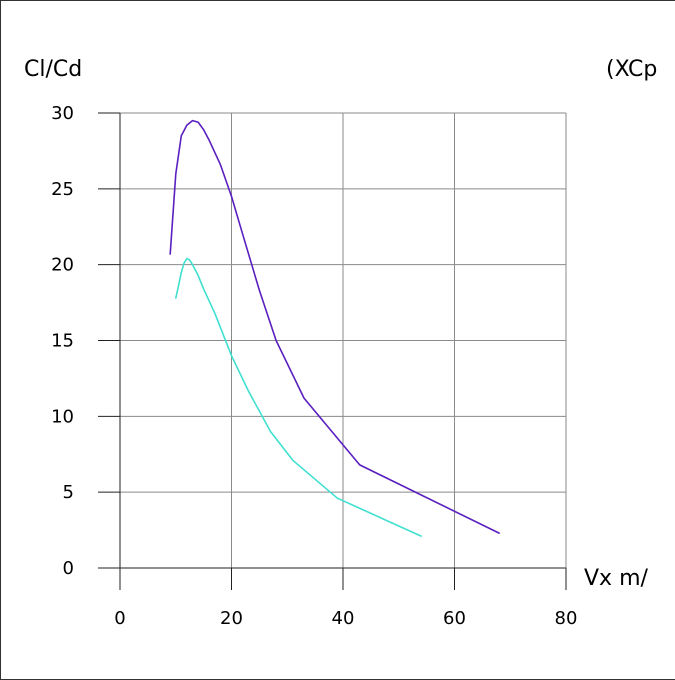 The height and width of the screenshot is (680, 675). Describe the element at coordinates (62, 416) in the screenshot. I see `y-tick-label: 10` at that location.